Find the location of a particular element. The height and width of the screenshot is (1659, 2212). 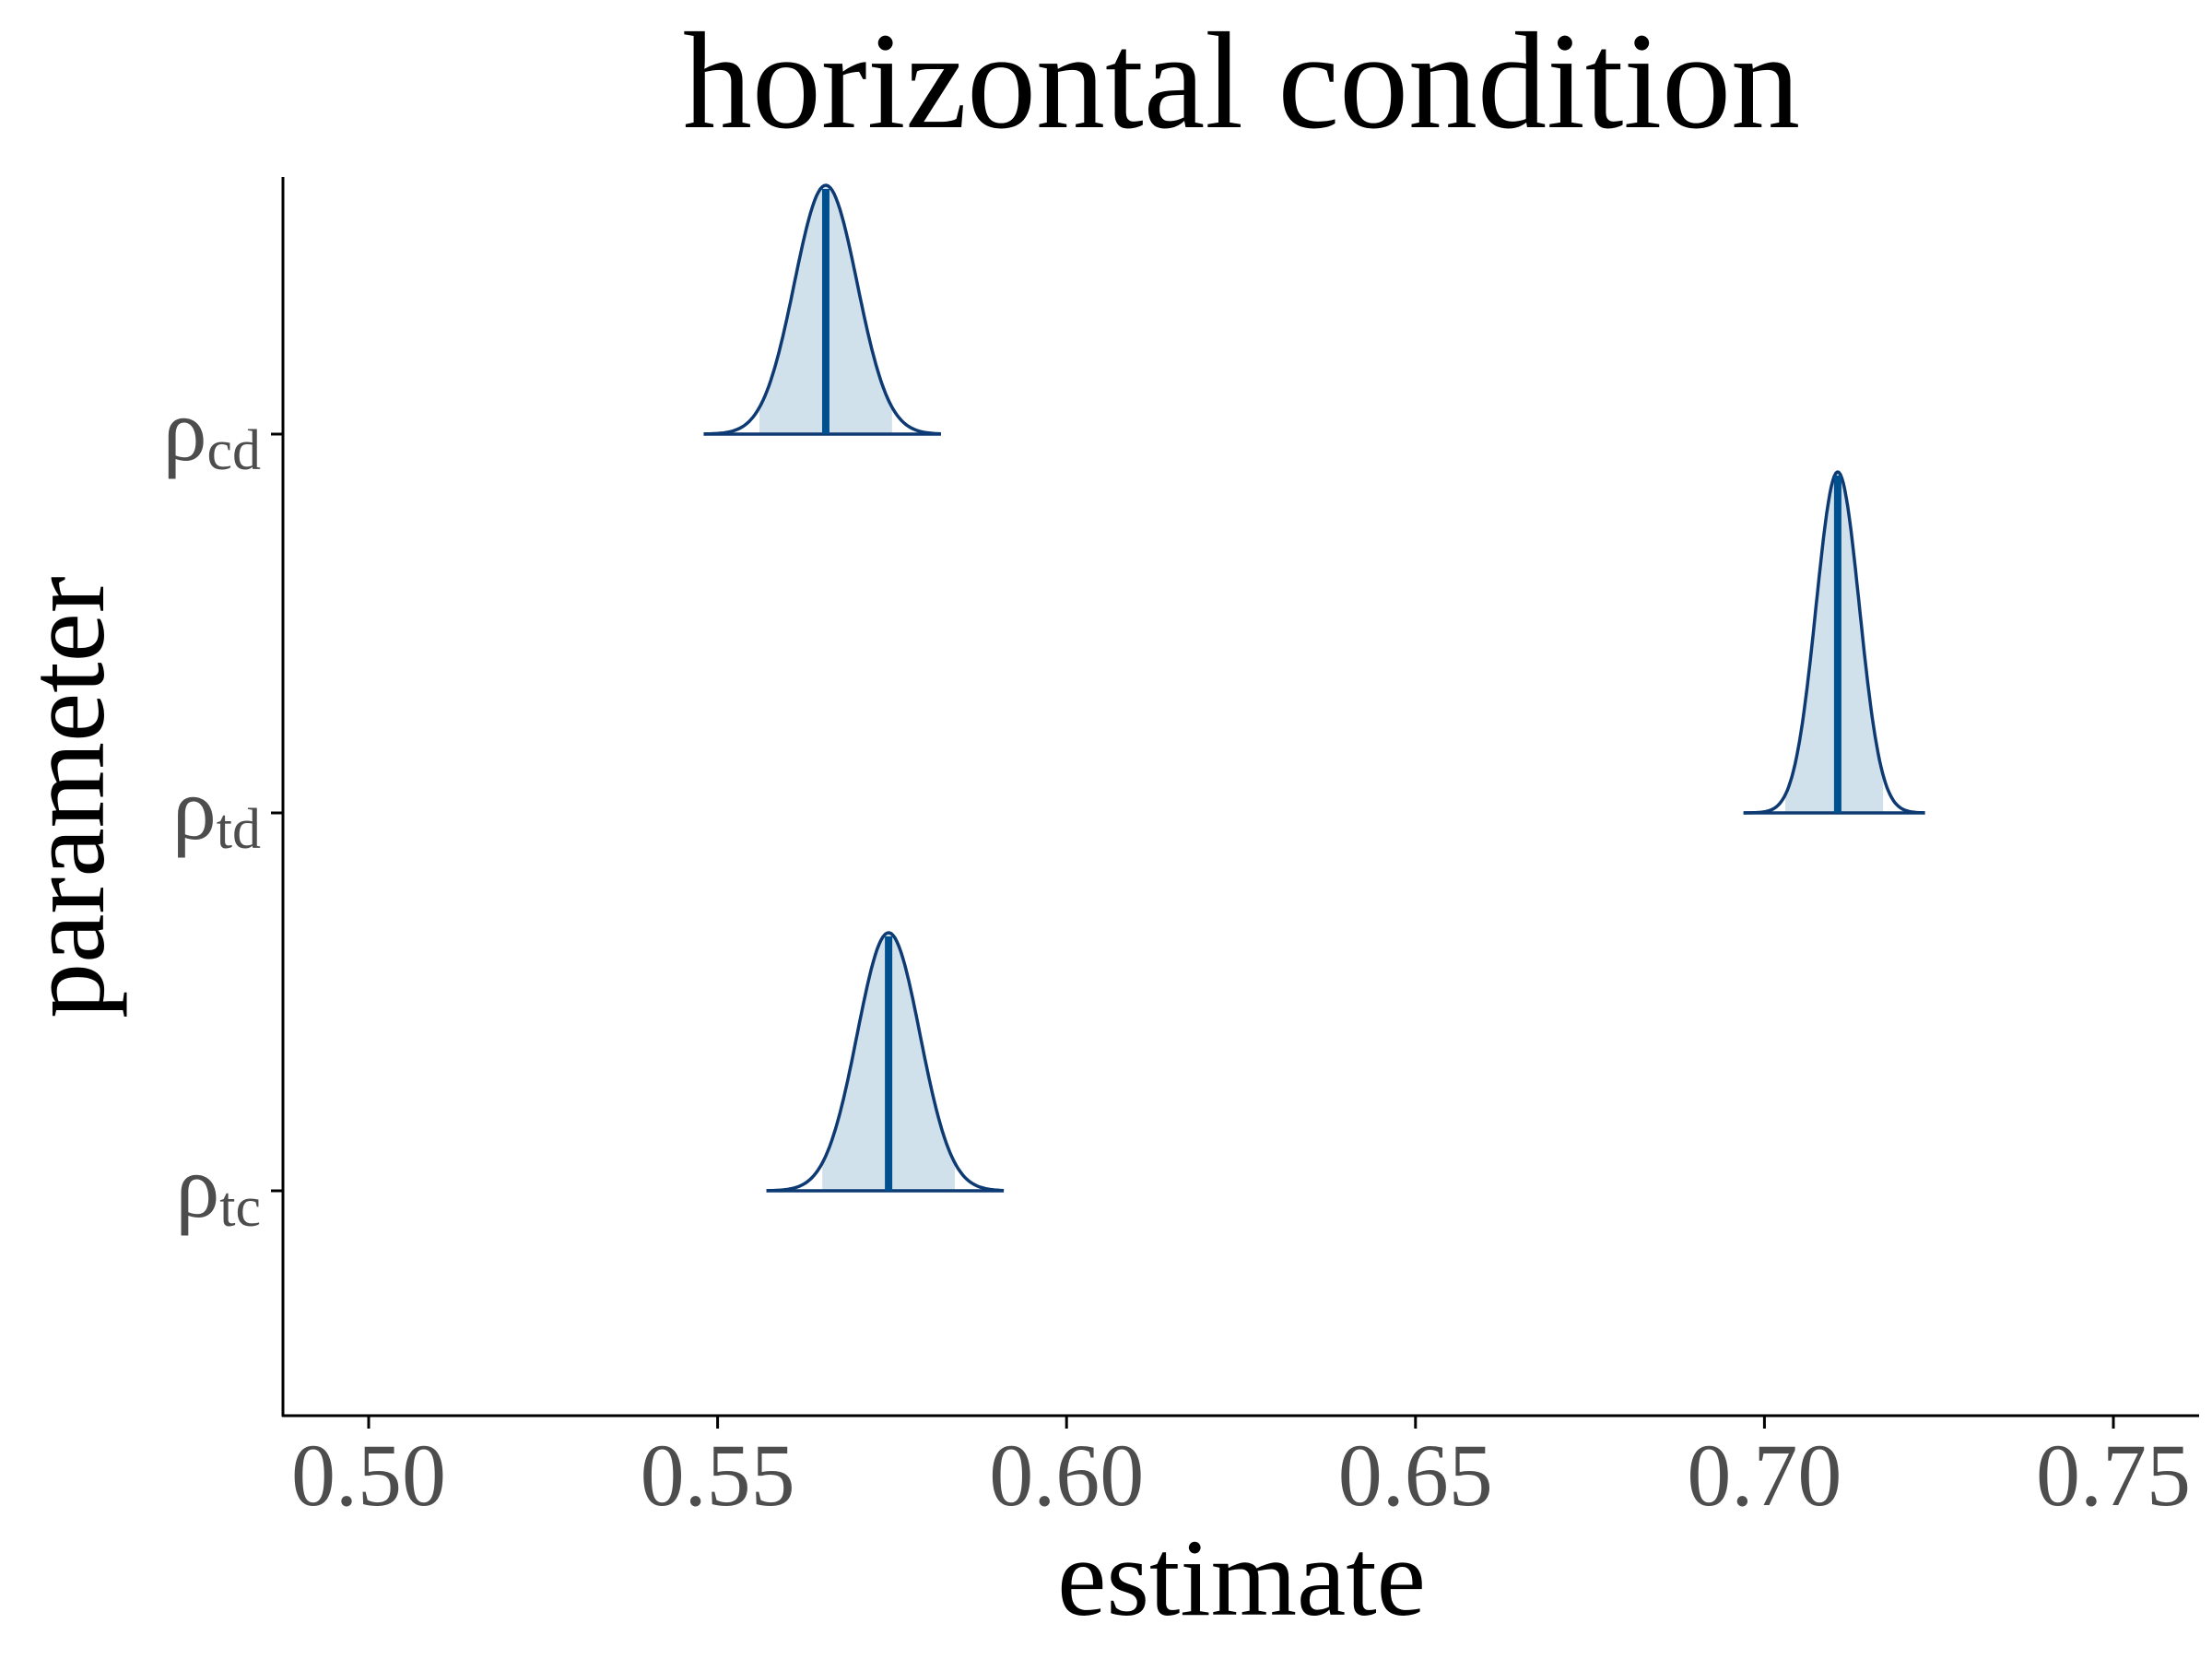

x-tick-label: 0.70 is located at coordinates (1764, 1475).